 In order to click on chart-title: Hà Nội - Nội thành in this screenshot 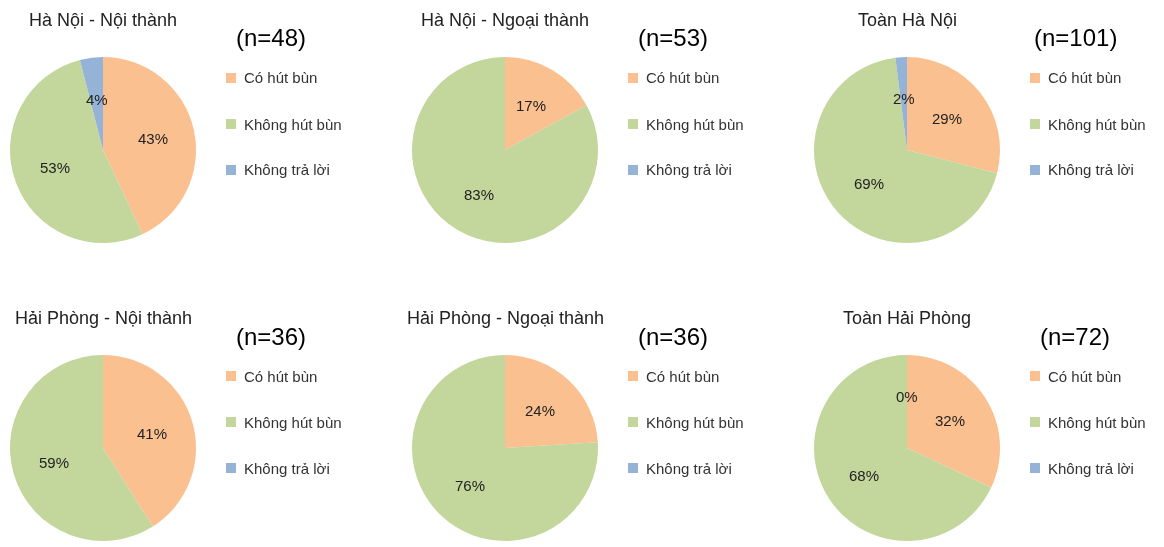, I will do `click(103, 20)`.